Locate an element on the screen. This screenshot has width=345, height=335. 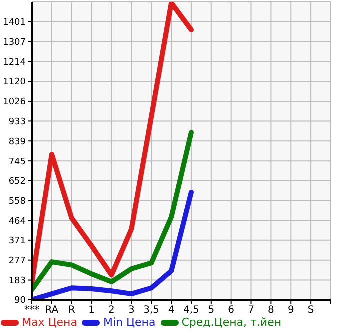
y-tick-label: 1307 is located at coordinates (14, 43).